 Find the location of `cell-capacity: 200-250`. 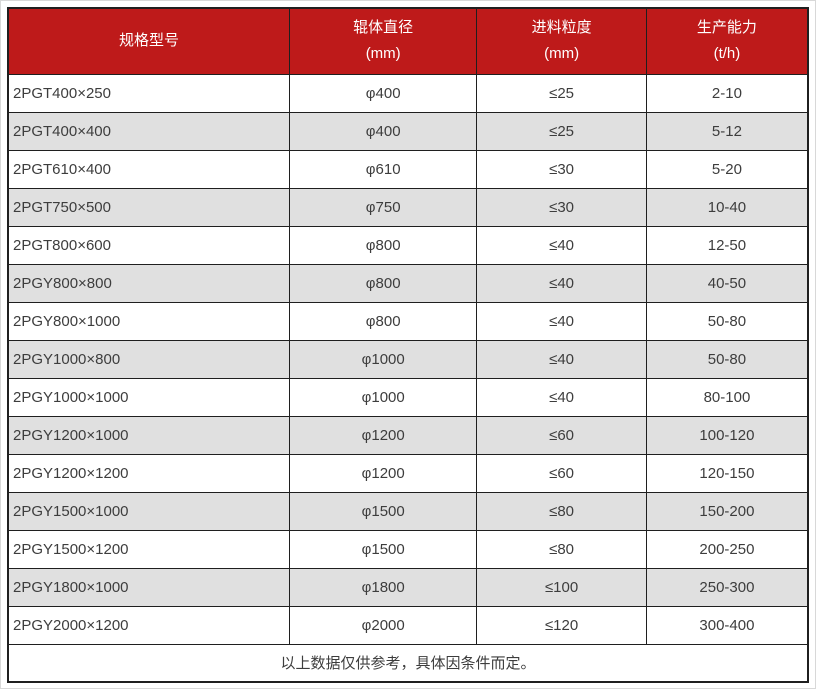

cell-capacity: 200-250 is located at coordinates (727, 549).